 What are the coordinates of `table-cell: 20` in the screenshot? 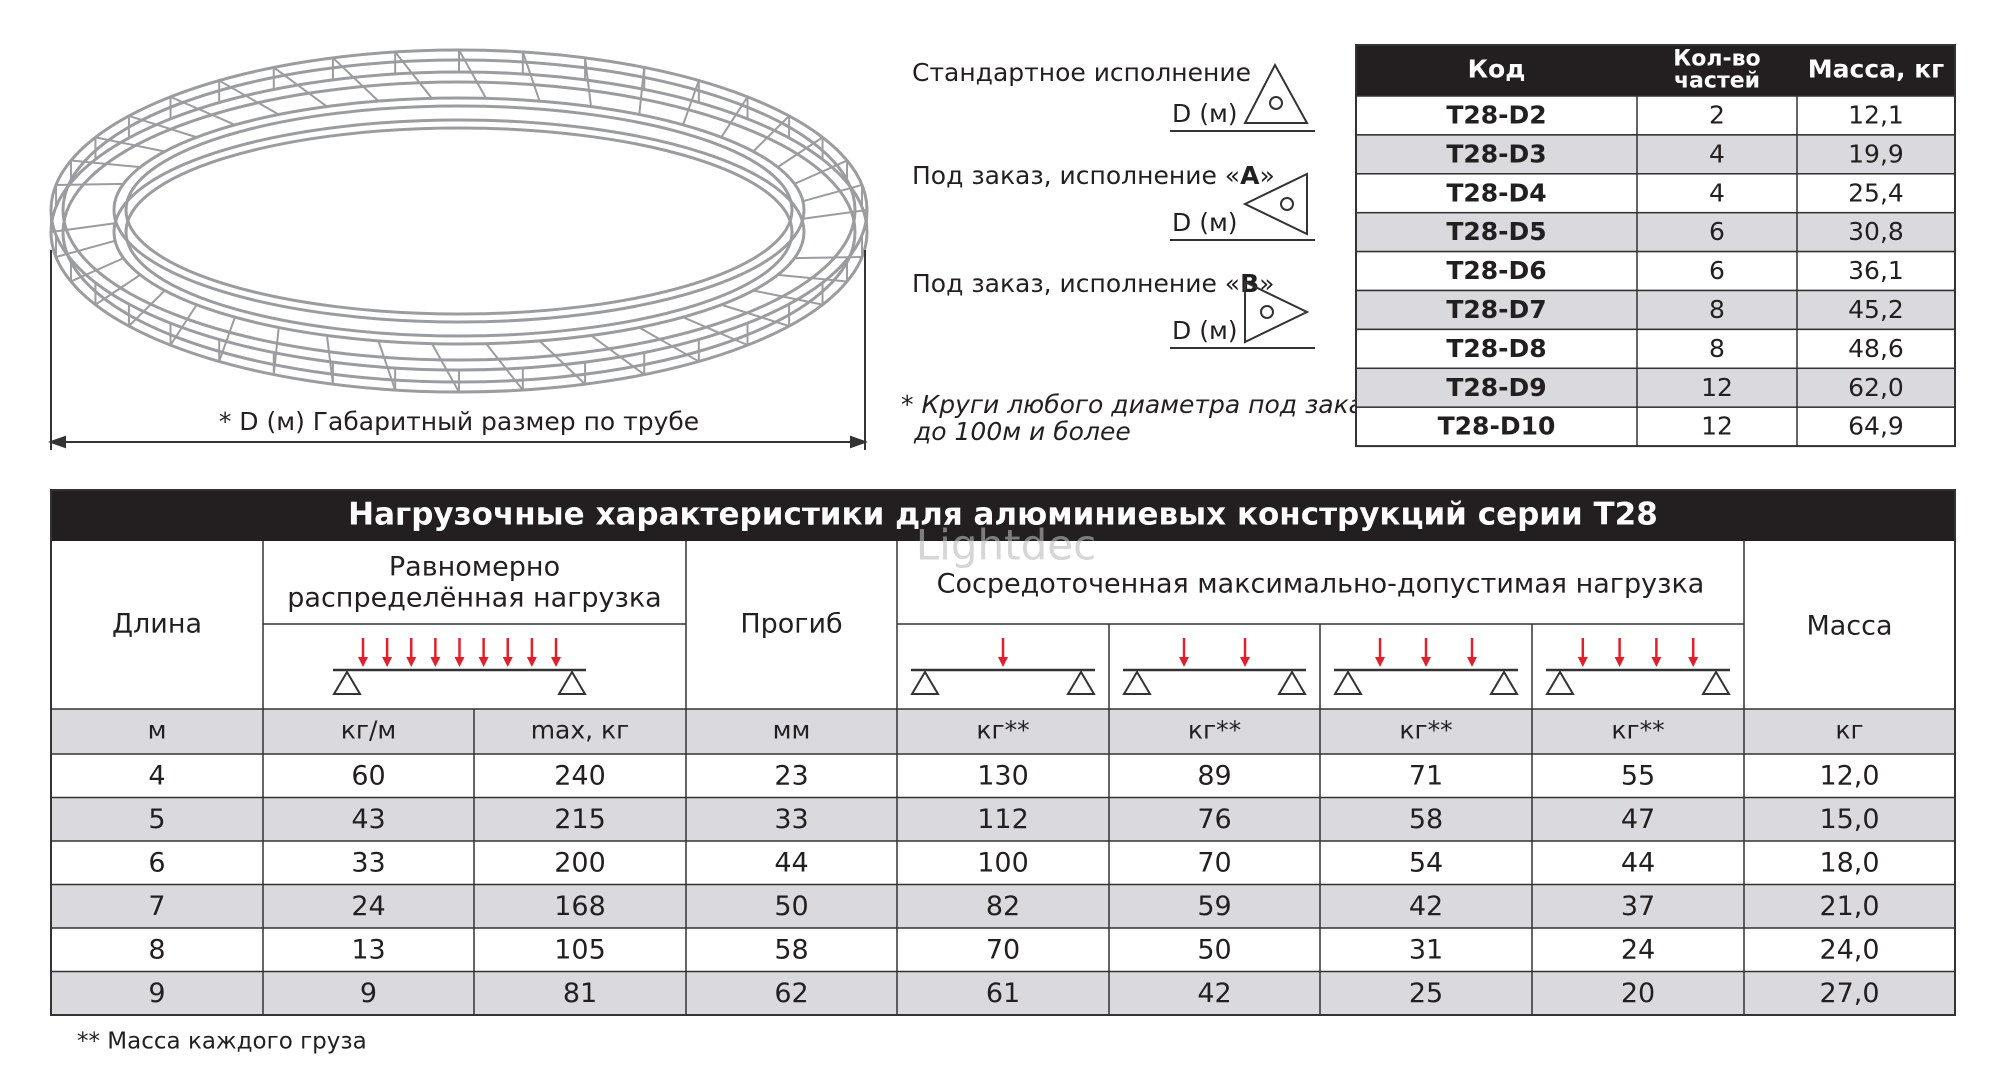 It's located at (1638, 993).